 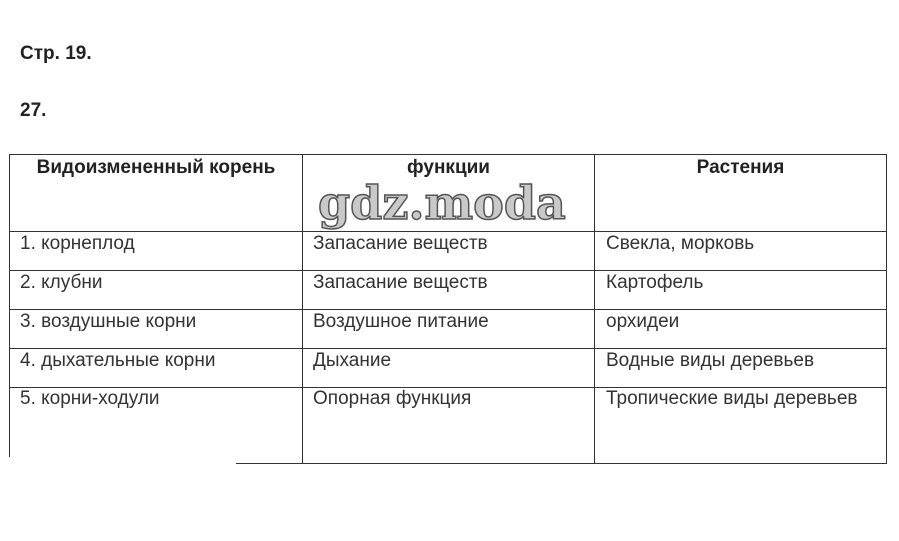 What do you see at coordinates (740, 167) in the screenshot?
I see `header-plants: Растения` at bounding box center [740, 167].